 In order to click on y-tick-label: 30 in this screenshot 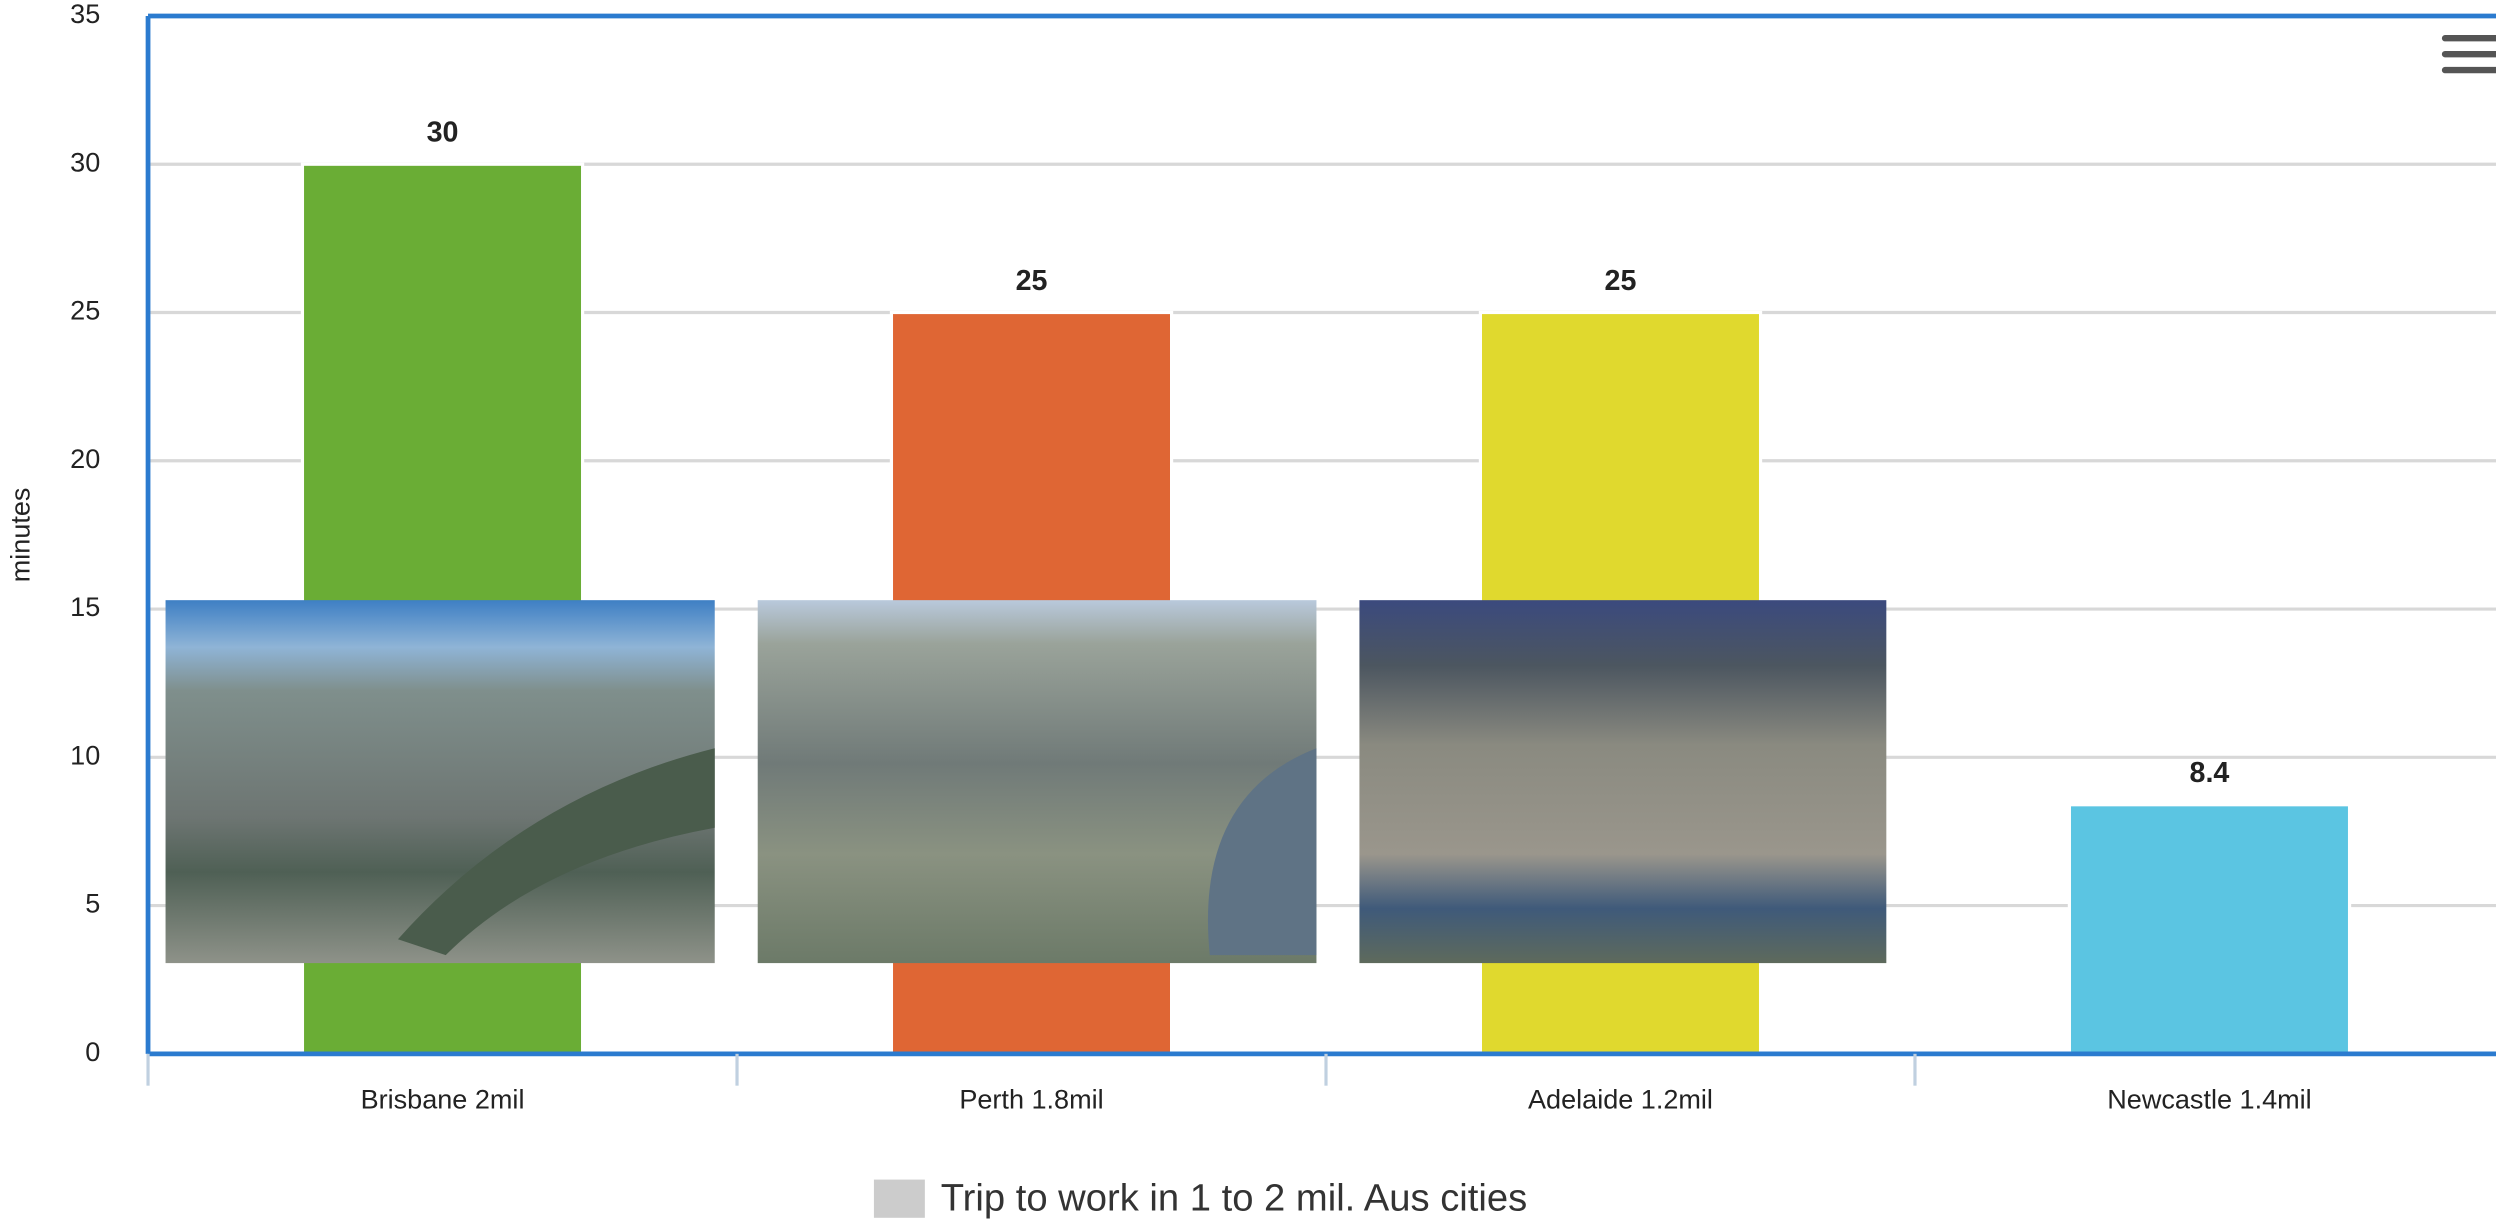, I will do `click(85, 162)`.